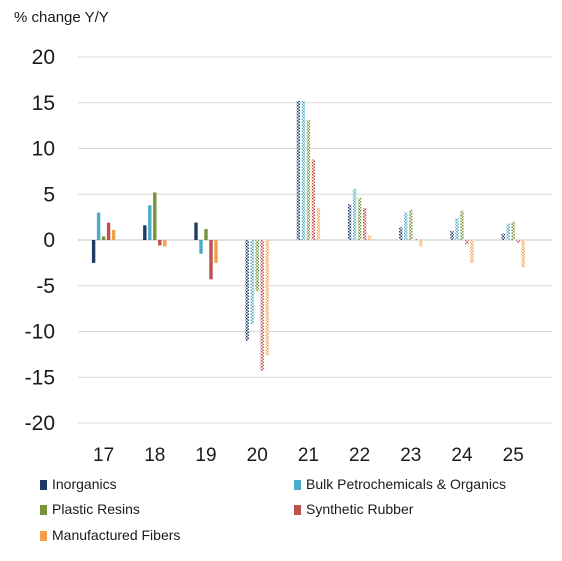 The image size is (562, 561). I want to click on x-tick-label: 20, so click(257, 455).